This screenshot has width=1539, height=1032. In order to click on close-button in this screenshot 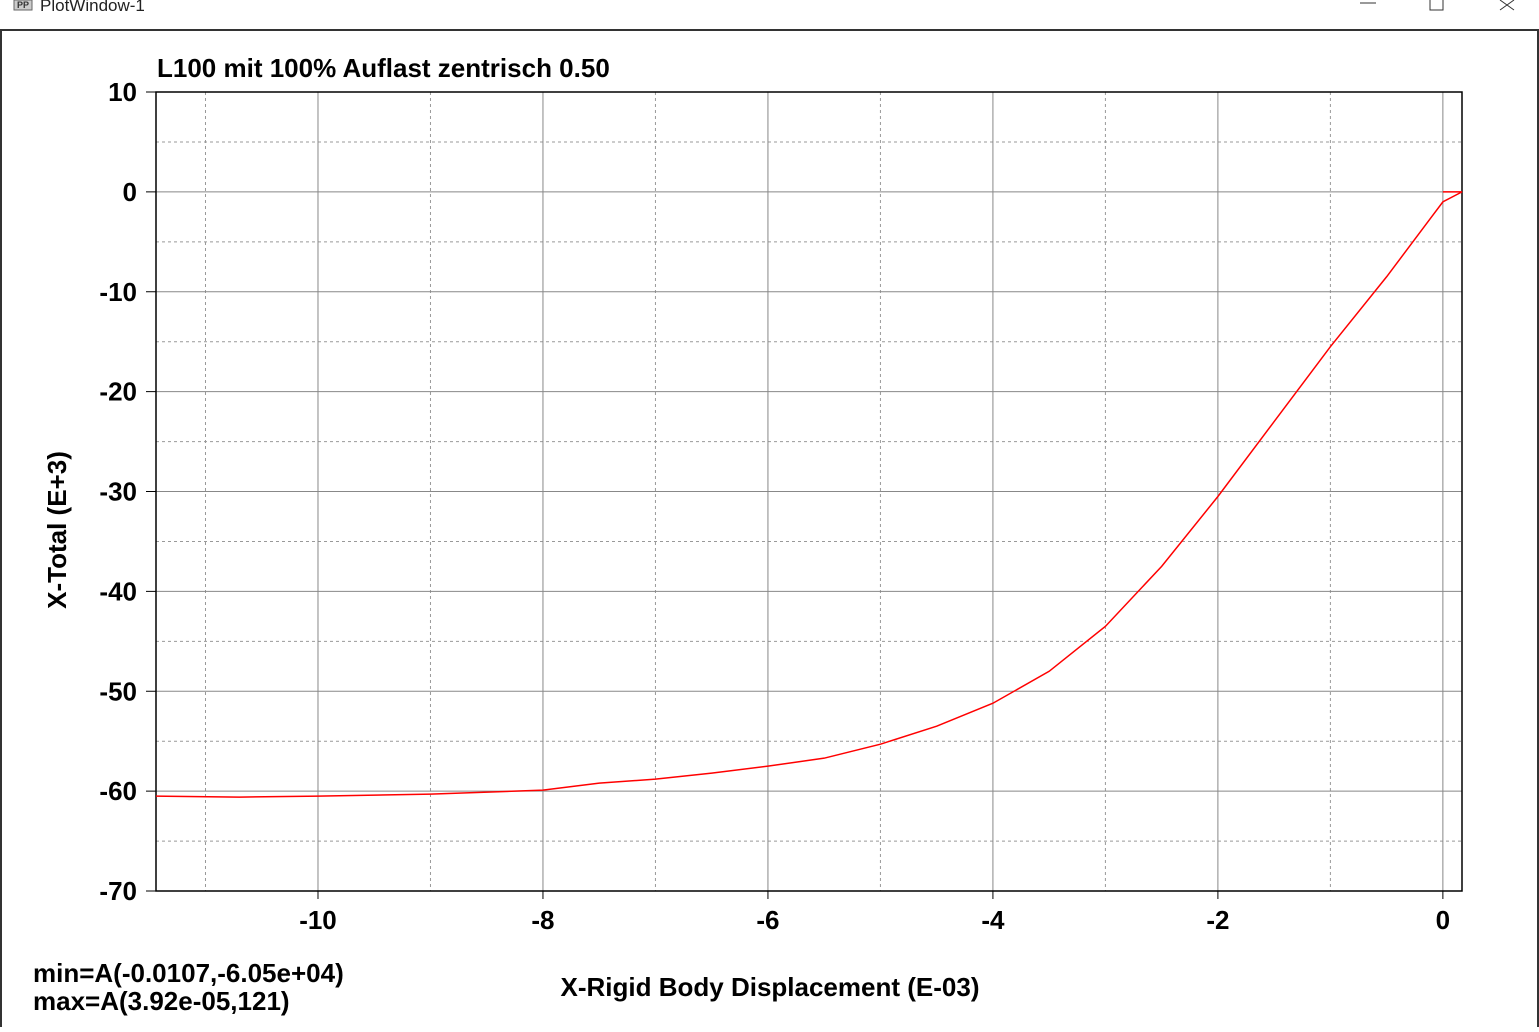, I will do `click(1507, 5)`.